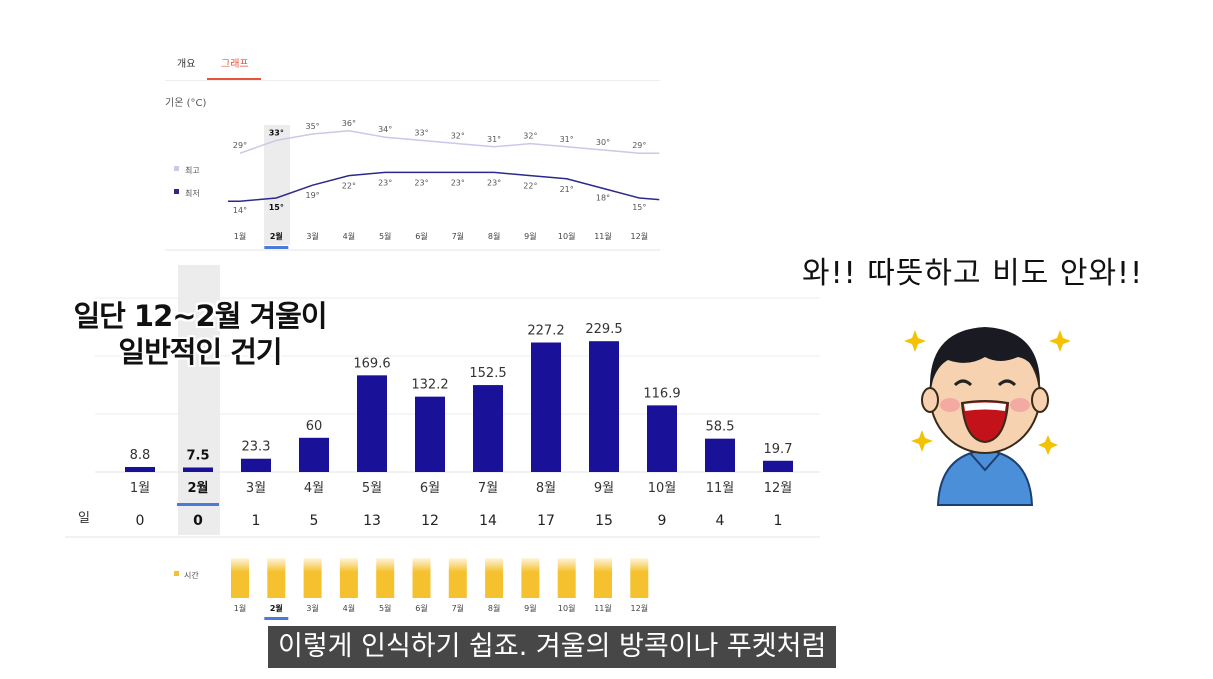 The height and width of the screenshot is (679, 1213). I want to click on rain-value-label: 19.7, so click(778, 449).